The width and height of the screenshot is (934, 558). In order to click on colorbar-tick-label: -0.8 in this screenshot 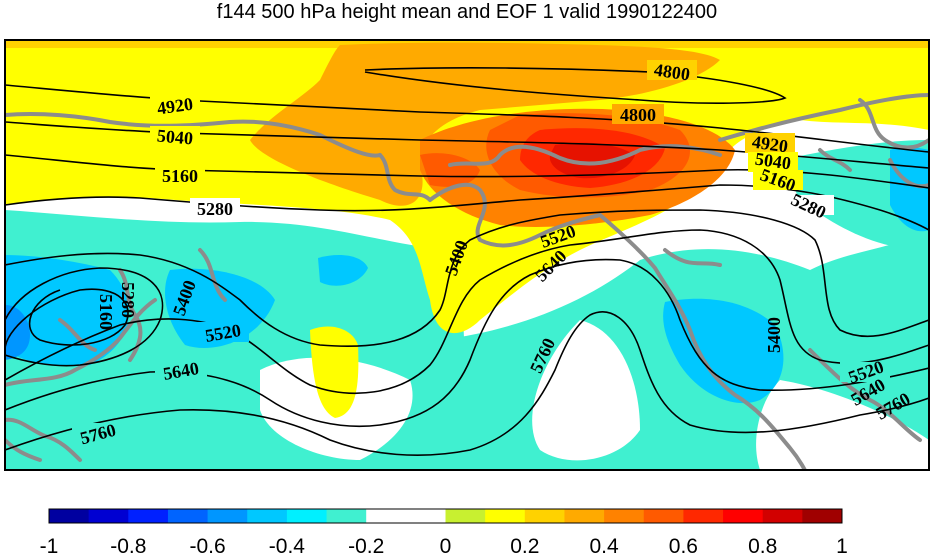, I will do `click(128, 546)`.